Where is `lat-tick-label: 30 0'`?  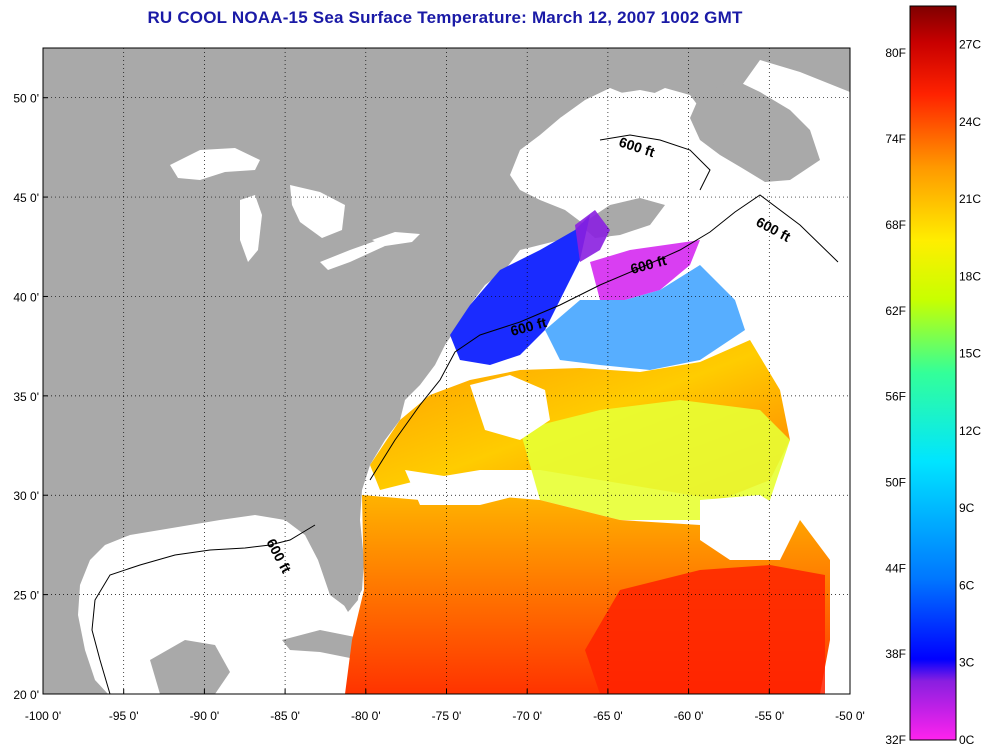 lat-tick-label: 30 0' is located at coordinates (26, 496).